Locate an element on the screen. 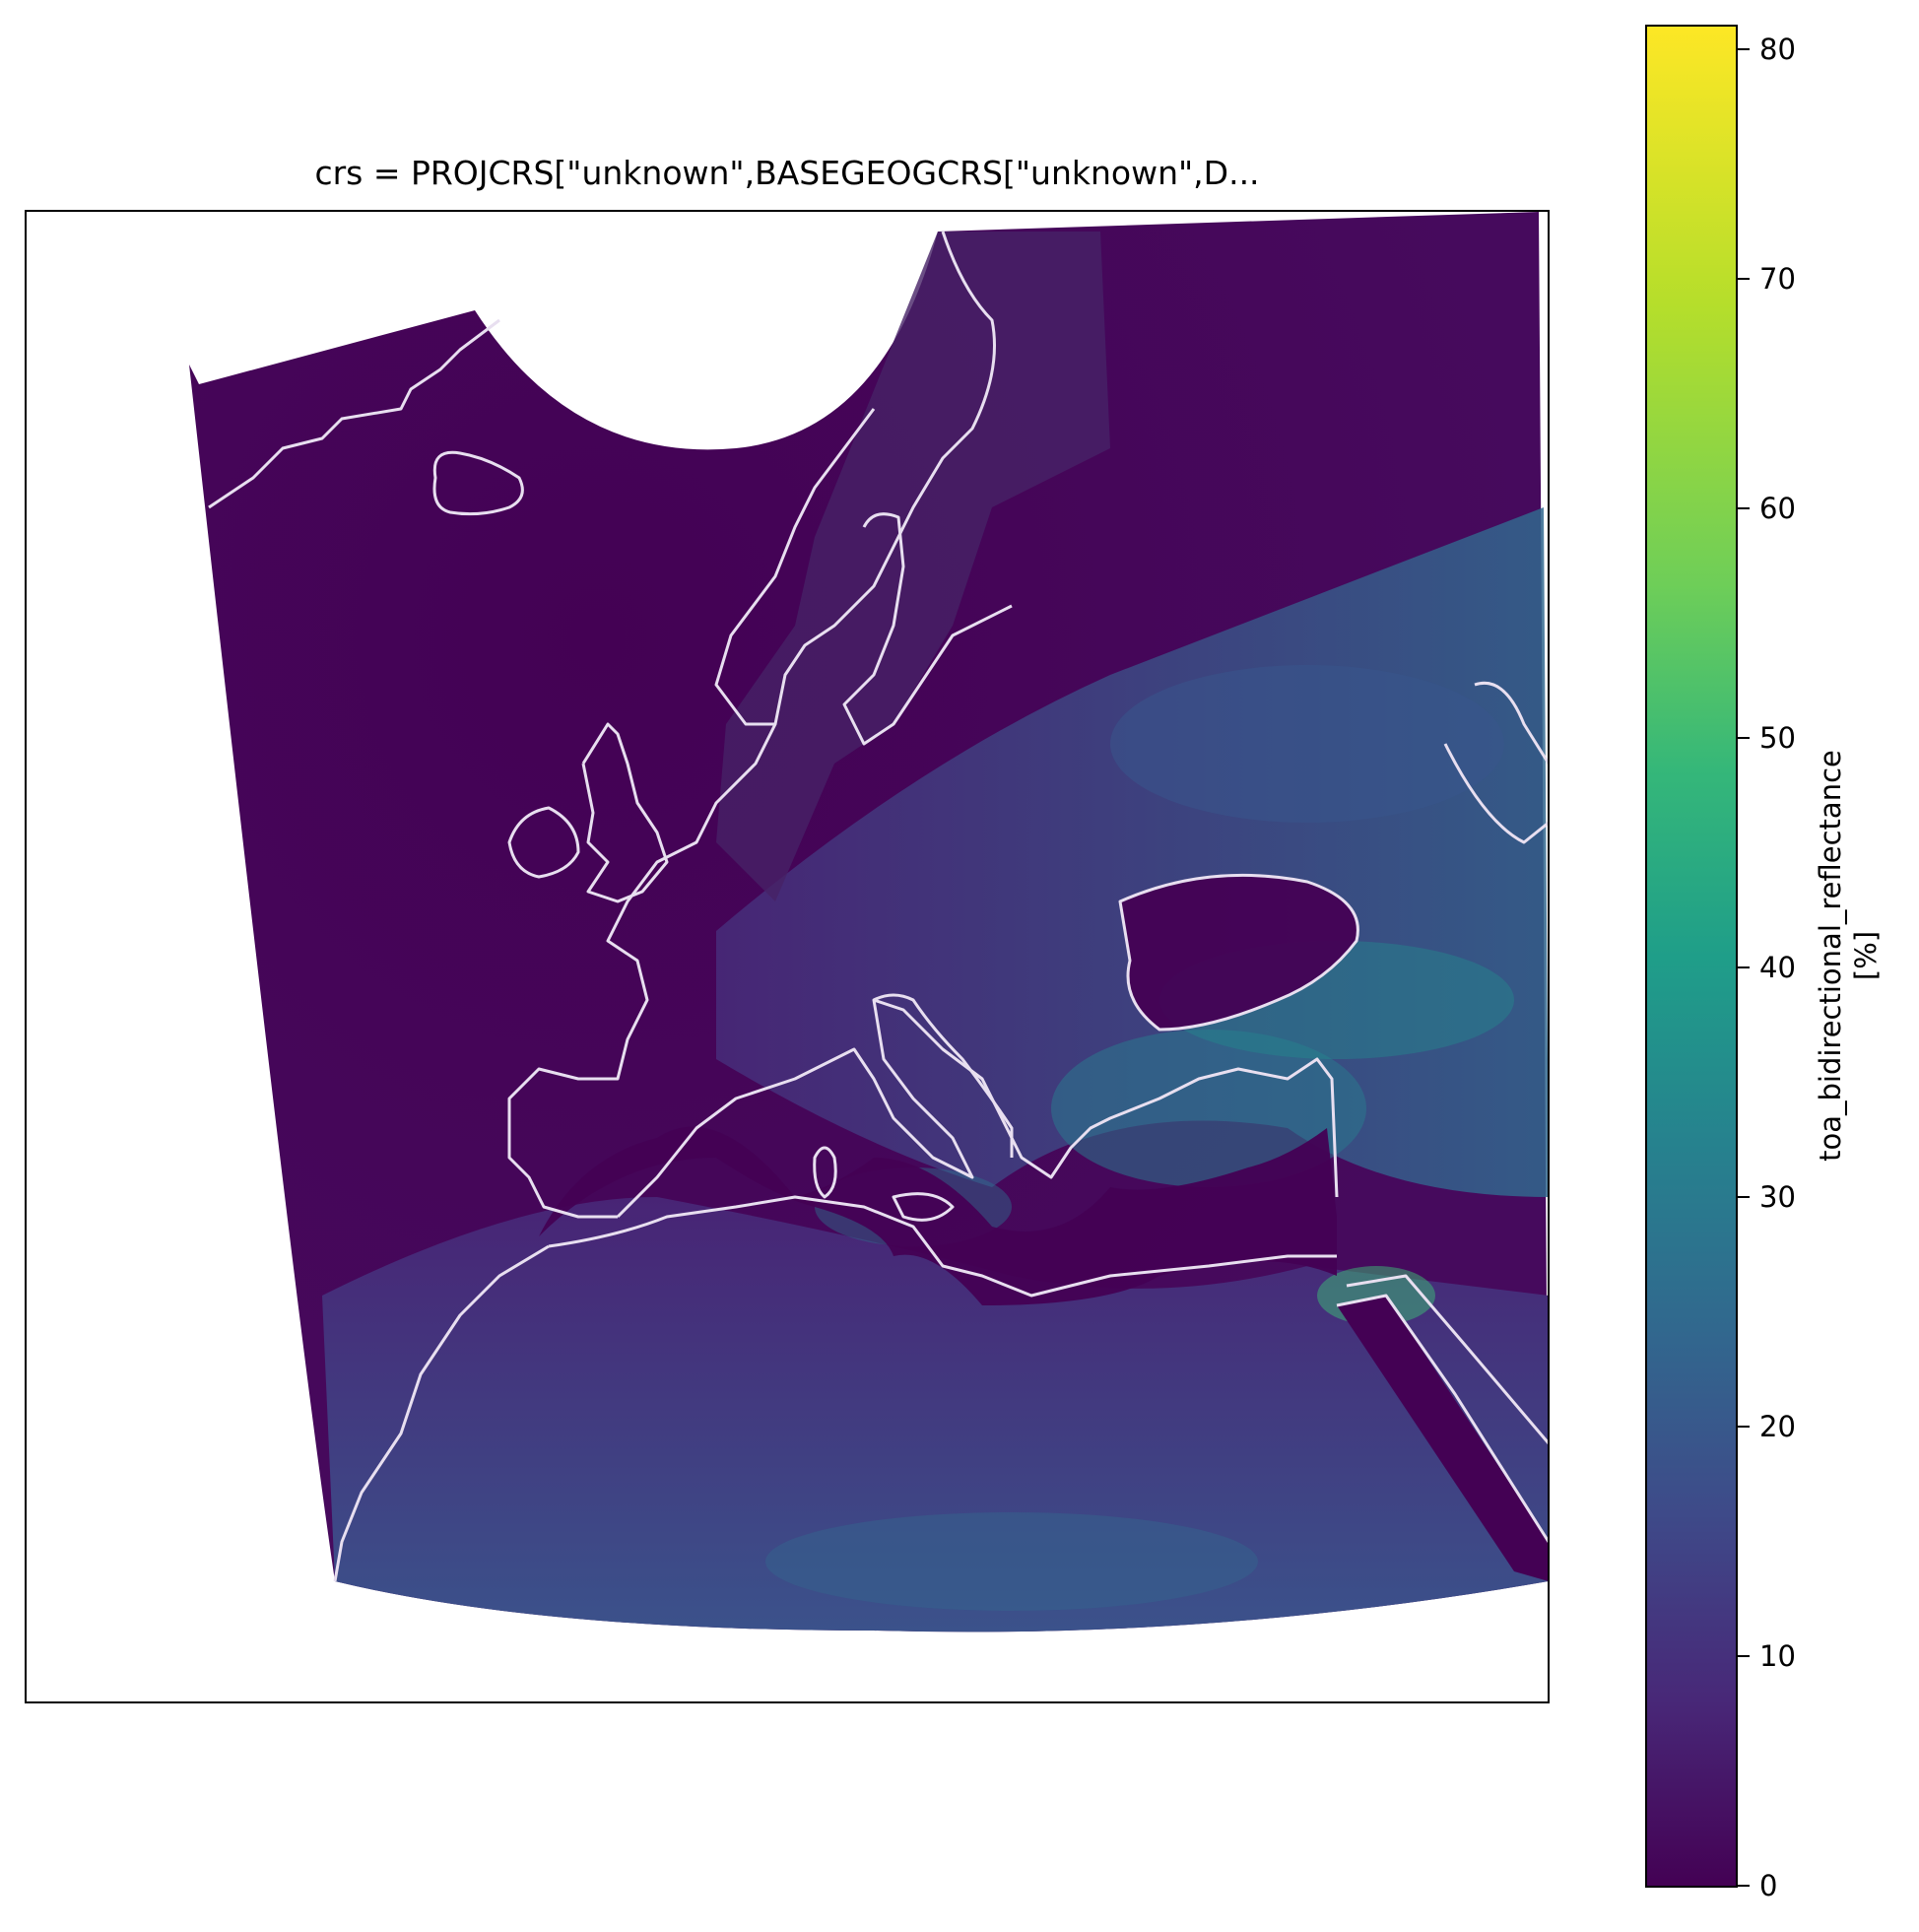 The image size is (1919, 1932). colorbar-tick-label: 20 is located at coordinates (1778, 1426).